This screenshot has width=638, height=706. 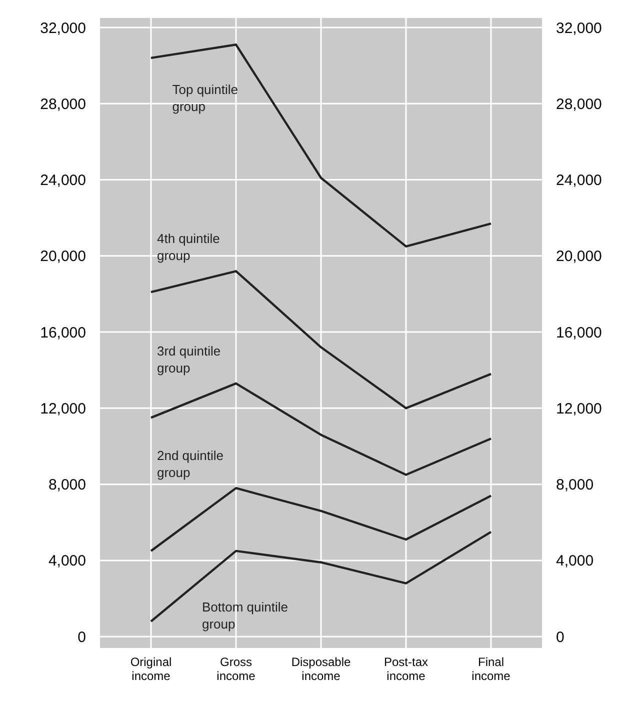 What do you see at coordinates (63, 104) in the screenshot?
I see `y-tick-label: 28,000` at bounding box center [63, 104].